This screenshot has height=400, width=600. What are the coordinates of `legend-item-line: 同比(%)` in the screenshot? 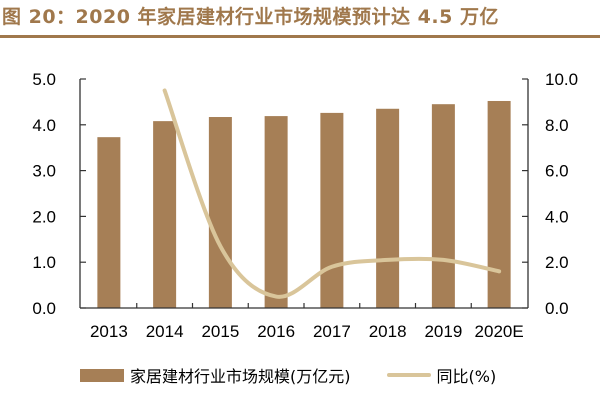 It's located at (441, 375).